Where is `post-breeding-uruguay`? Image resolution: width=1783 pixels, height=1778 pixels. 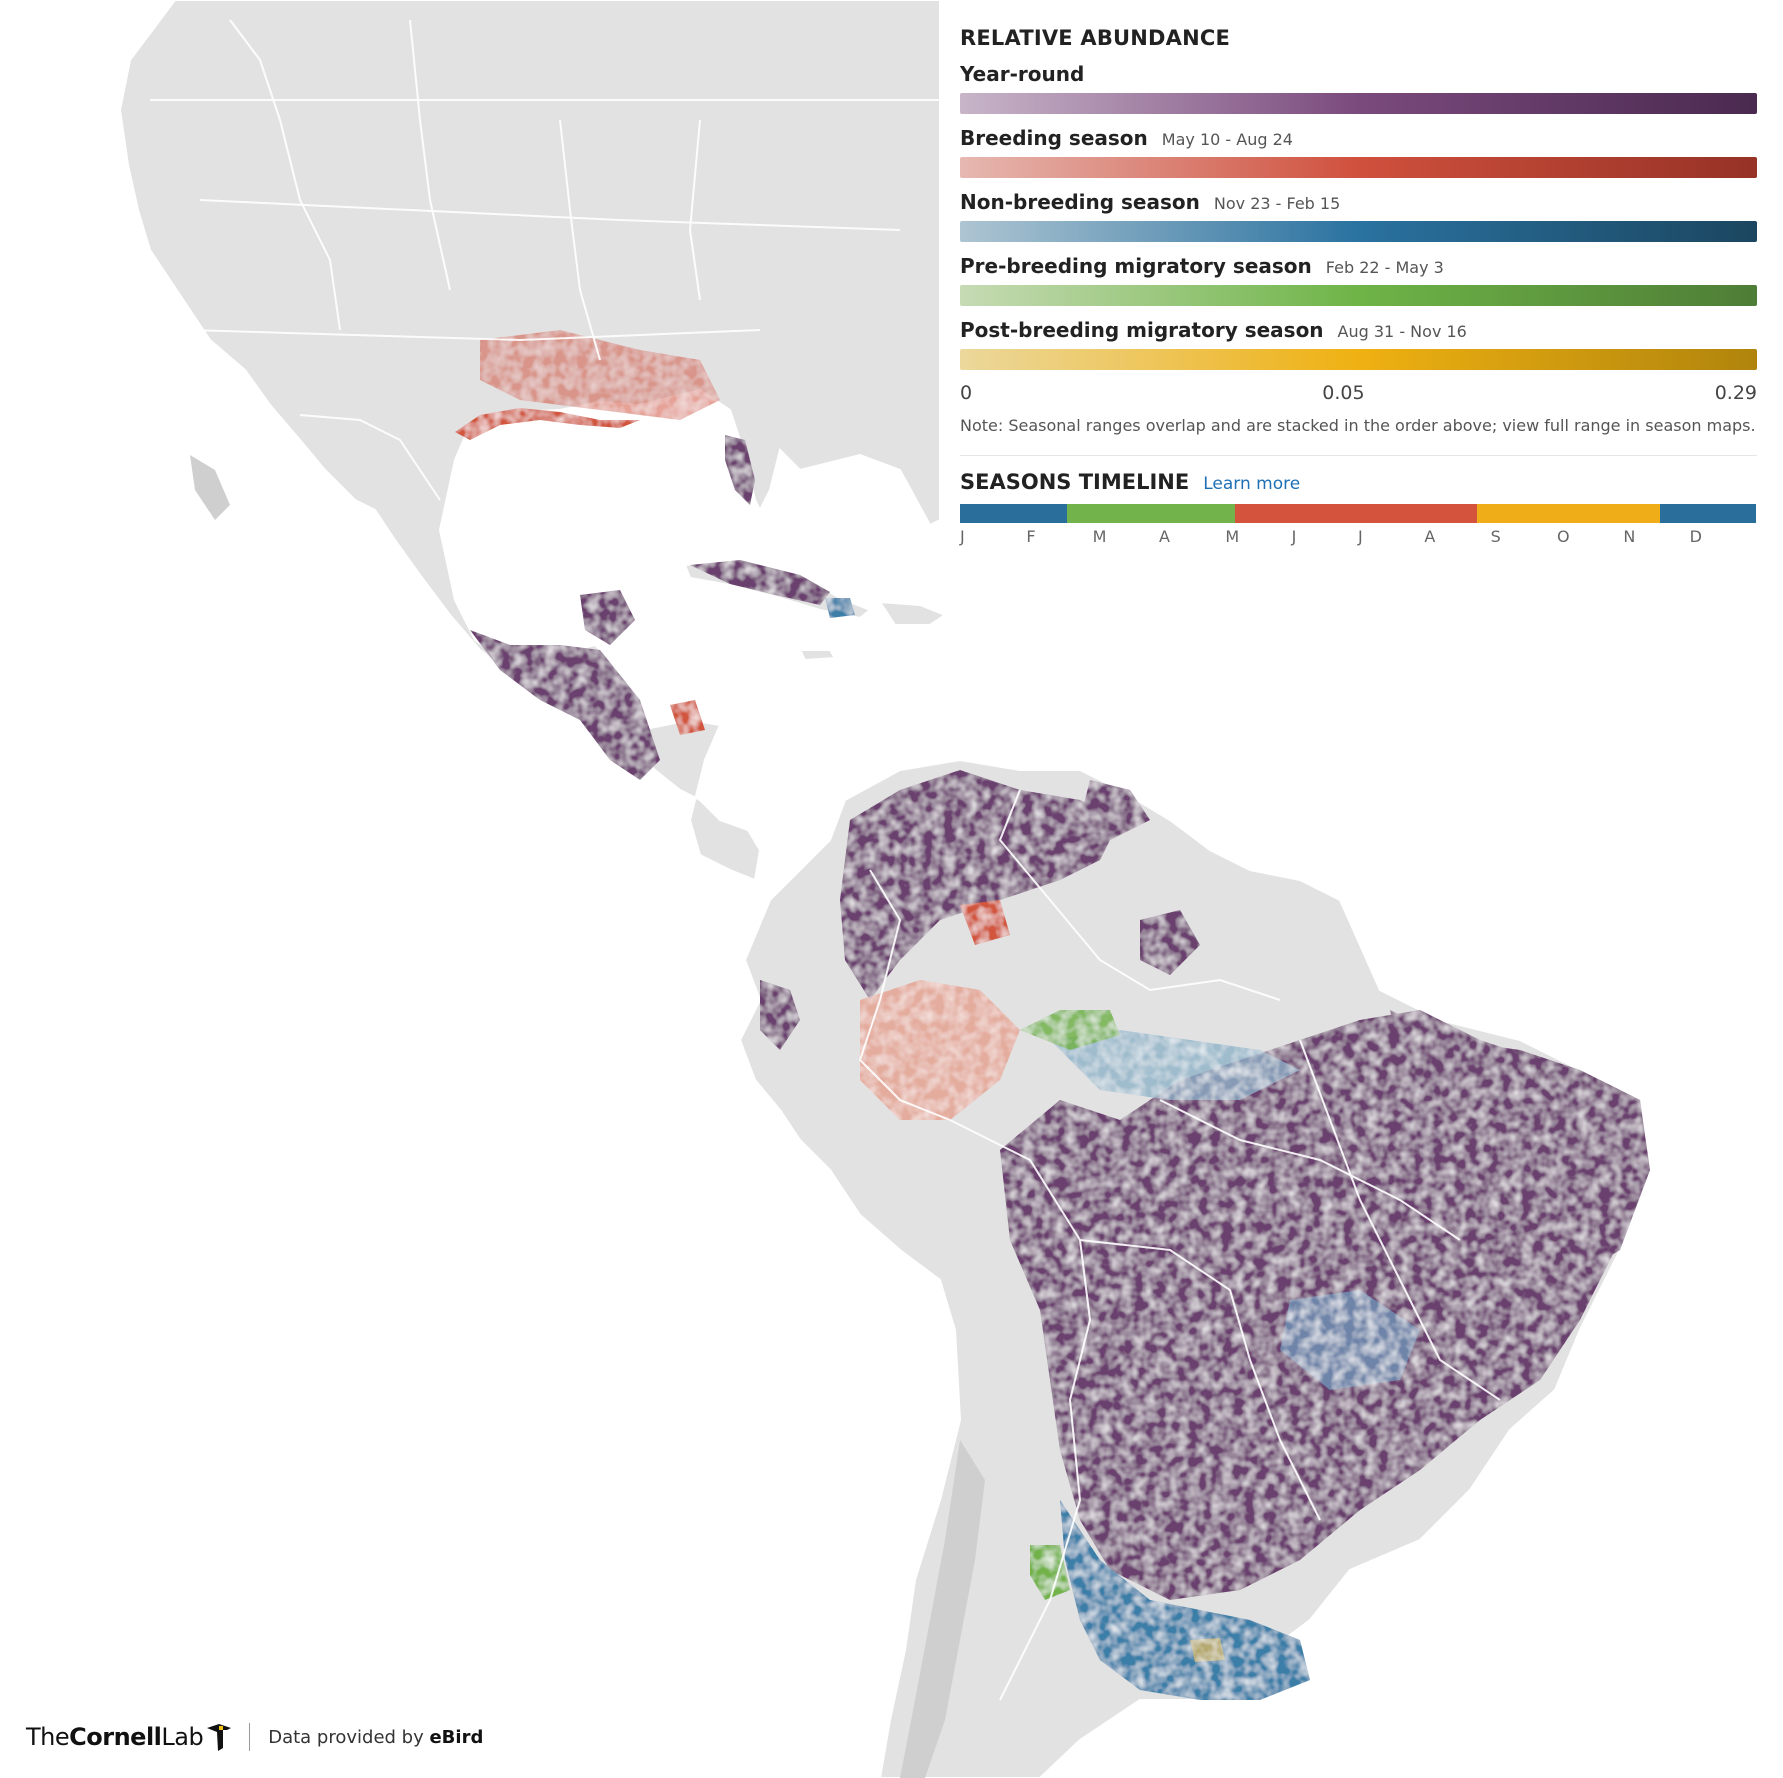 post-breeding-uruguay is located at coordinates (1207, 1650).